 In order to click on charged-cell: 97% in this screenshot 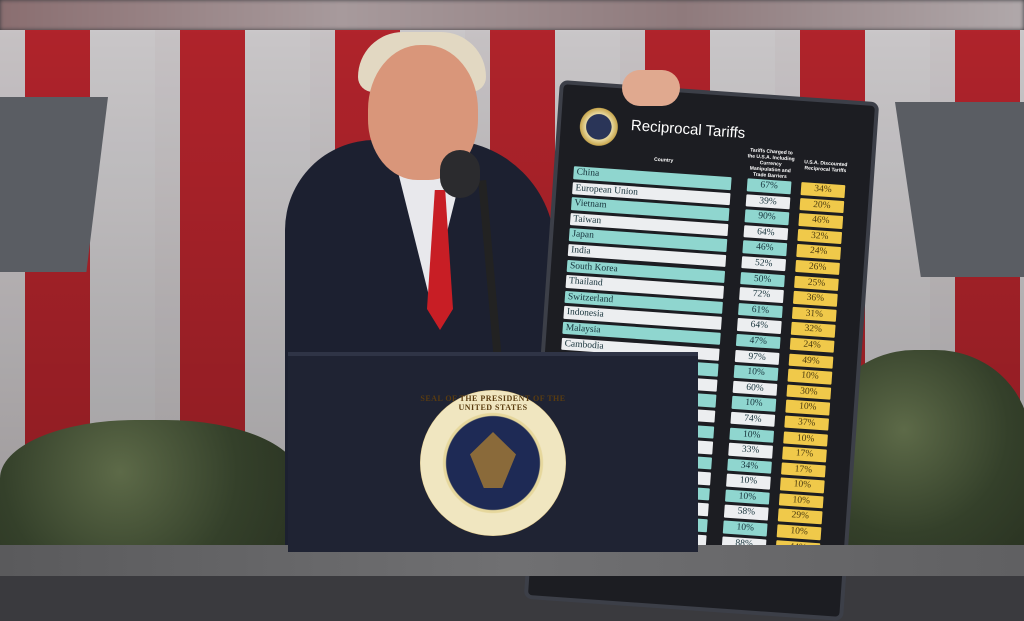, I will do `click(757, 357)`.